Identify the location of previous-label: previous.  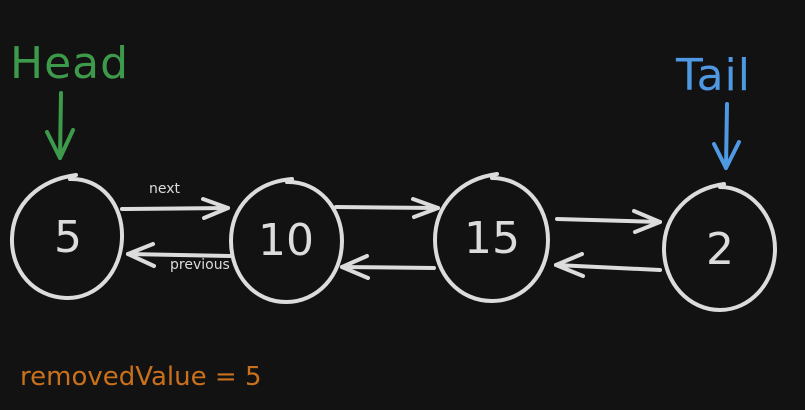
(200, 265).